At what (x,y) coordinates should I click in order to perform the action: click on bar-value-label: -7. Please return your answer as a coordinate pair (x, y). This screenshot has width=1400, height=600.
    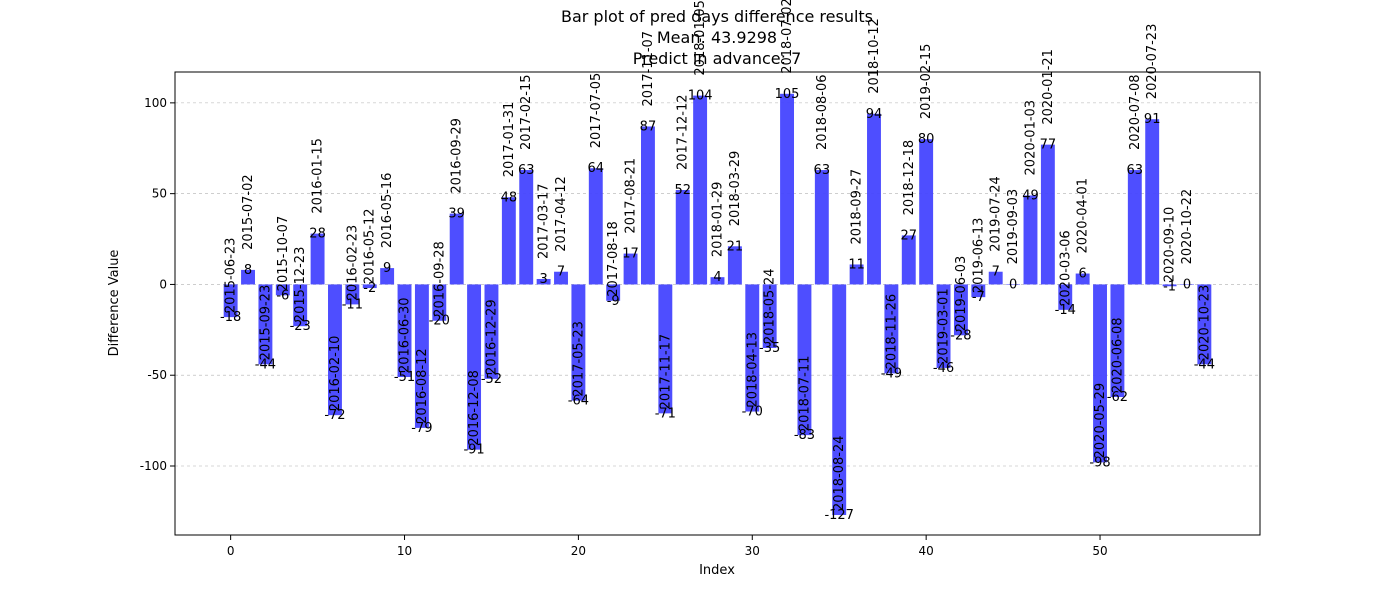
    Looking at the image, I should click on (978, 297).